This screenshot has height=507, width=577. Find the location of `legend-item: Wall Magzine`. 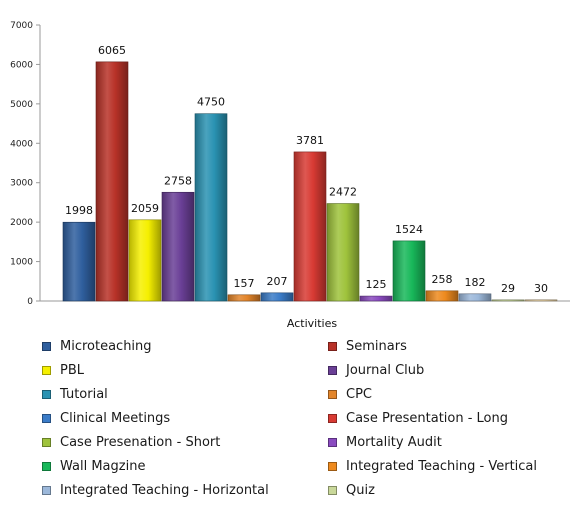

legend-item: Wall Magzine is located at coordinates (93, 466).